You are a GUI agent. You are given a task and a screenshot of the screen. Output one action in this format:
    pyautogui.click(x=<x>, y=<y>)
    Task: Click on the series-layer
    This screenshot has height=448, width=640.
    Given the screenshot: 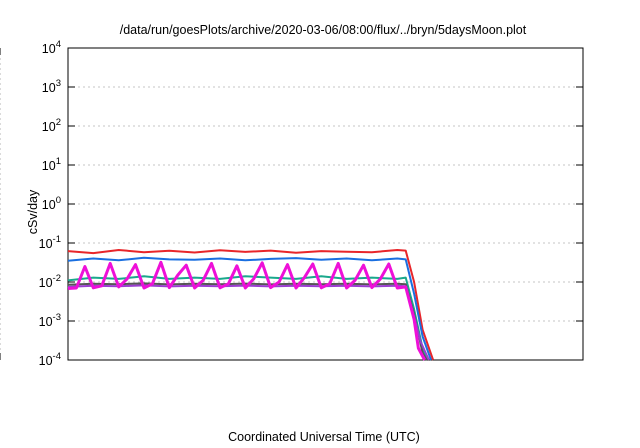 What is the action you would take?
    pyautogui.click(x=251, y=305)
    